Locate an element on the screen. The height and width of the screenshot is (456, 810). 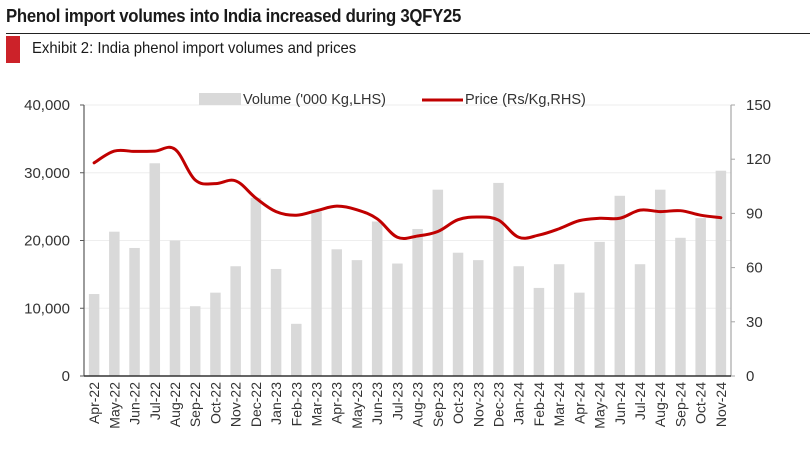
x-tick-label: Dec-22 is located at coordinates (256, 404).